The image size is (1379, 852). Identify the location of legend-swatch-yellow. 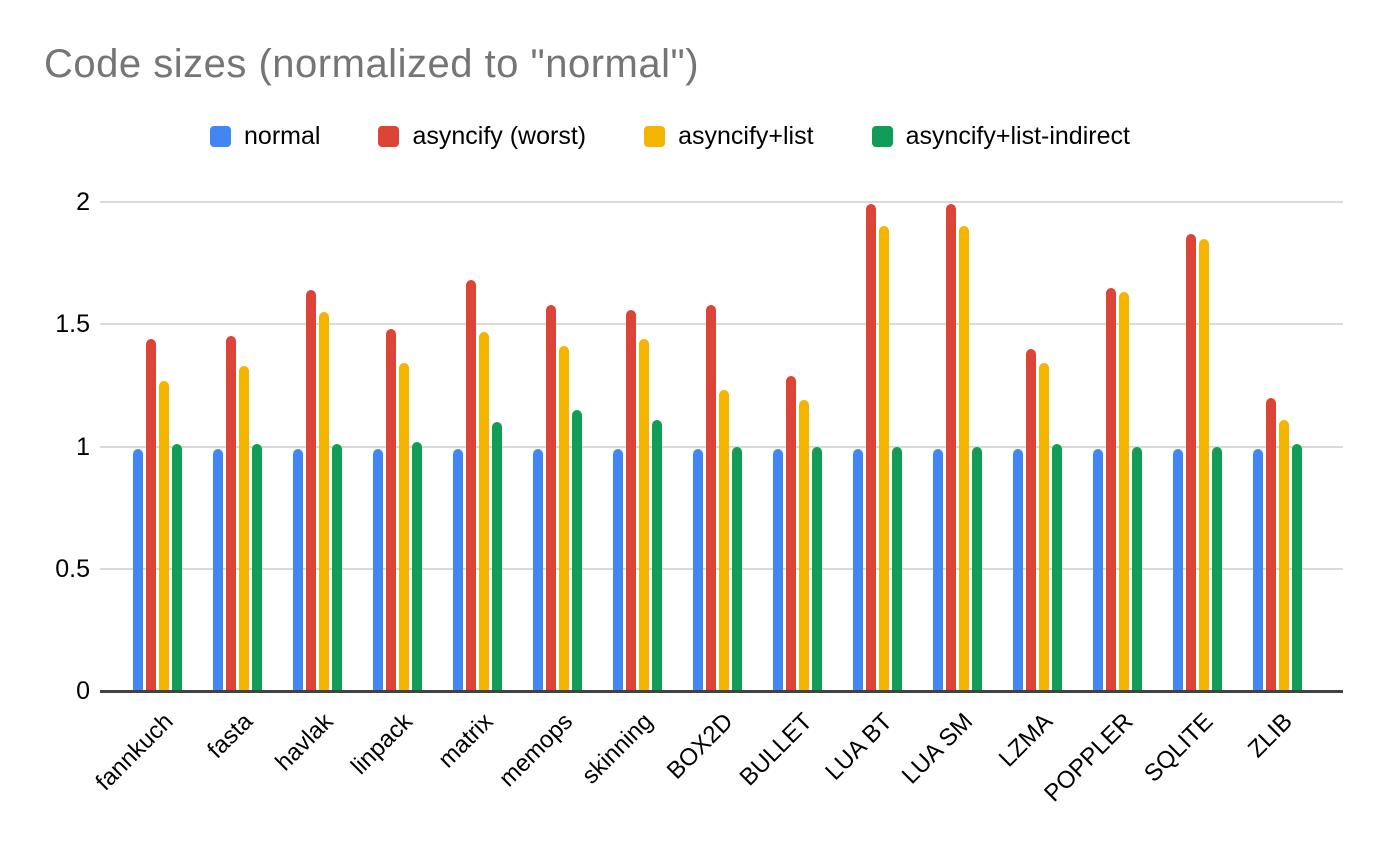
(655, 136).